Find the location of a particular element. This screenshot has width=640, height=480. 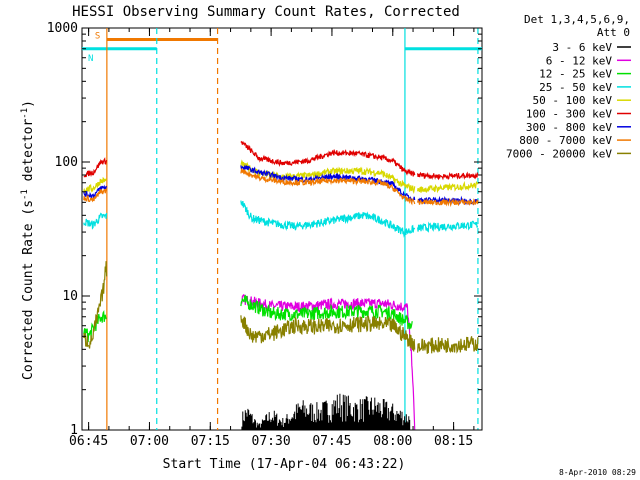

status-layer: SN is located at coordinates (282, 48).